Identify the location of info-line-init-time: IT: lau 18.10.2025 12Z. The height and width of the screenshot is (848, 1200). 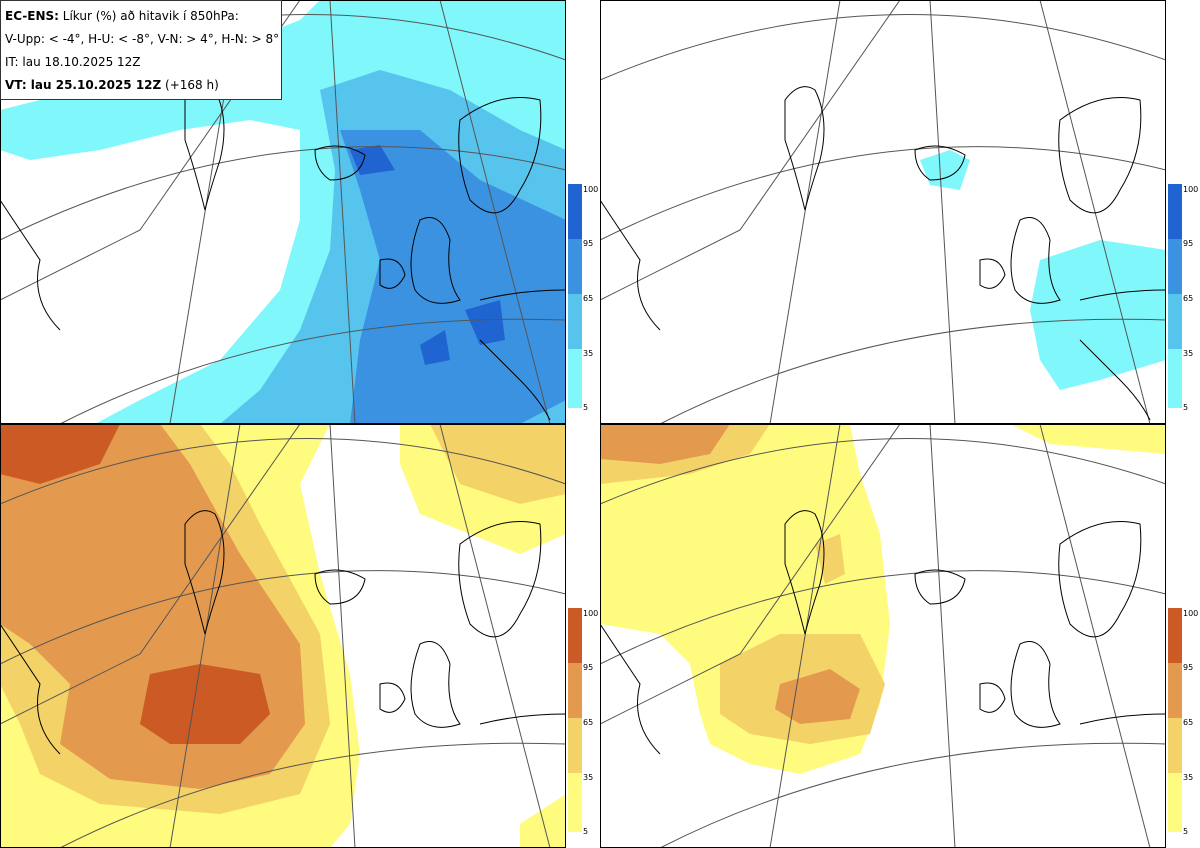
(73, 62).